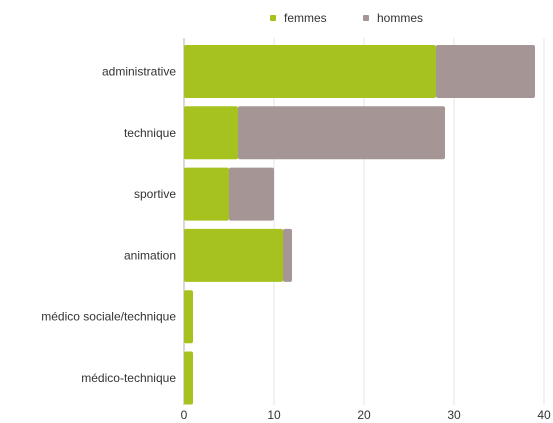 This screenshot has width=553, height=423. What do you see at coordinates (150, 133) in the screenshot?
I see `category-label: technique` at bounding box center [150, 133].